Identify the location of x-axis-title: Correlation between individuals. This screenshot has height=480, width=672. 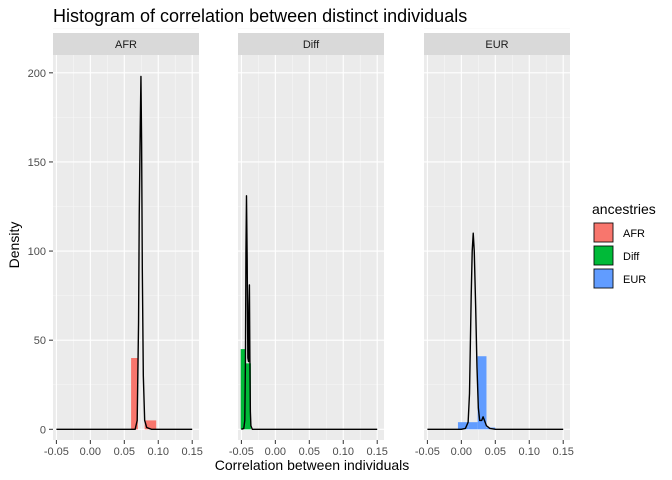
(312, 465).